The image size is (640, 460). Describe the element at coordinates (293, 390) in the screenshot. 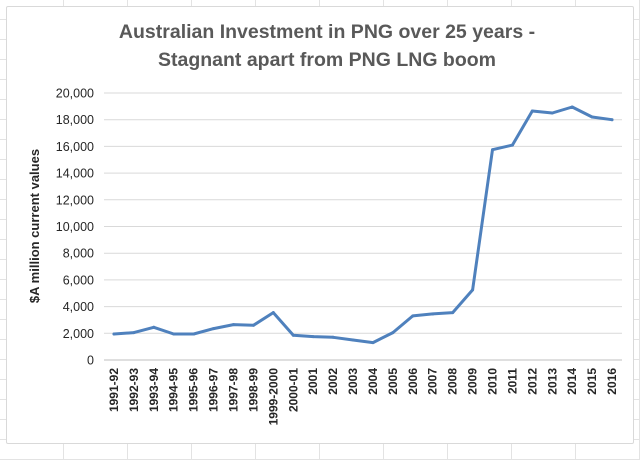

I see `x-tick-label: 2000-01` at that location.